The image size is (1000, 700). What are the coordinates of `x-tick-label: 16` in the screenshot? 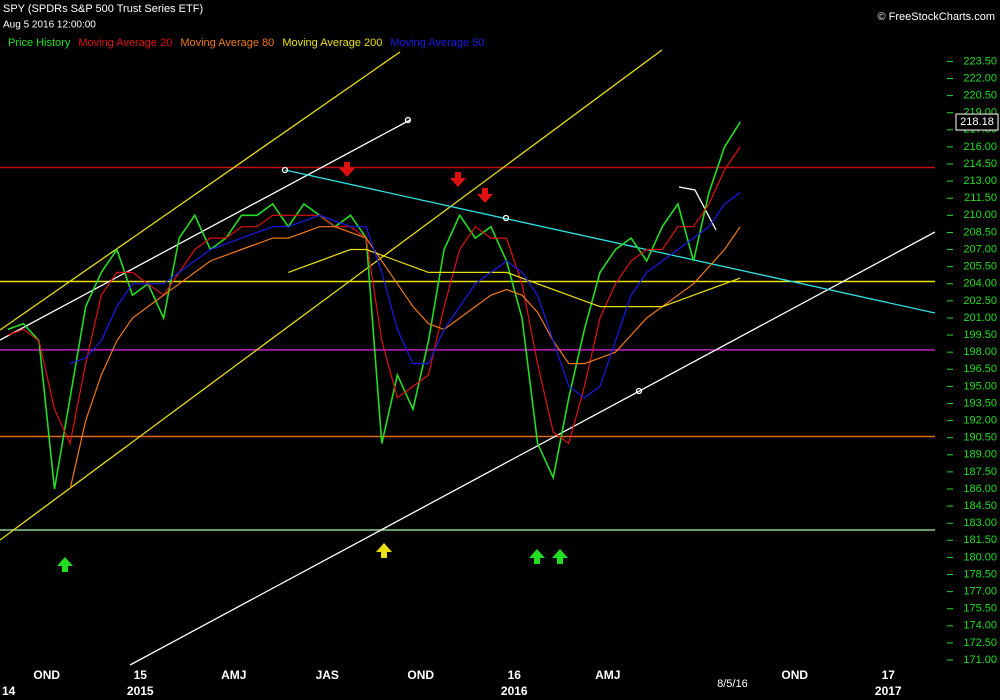 It's located at (515, 675).